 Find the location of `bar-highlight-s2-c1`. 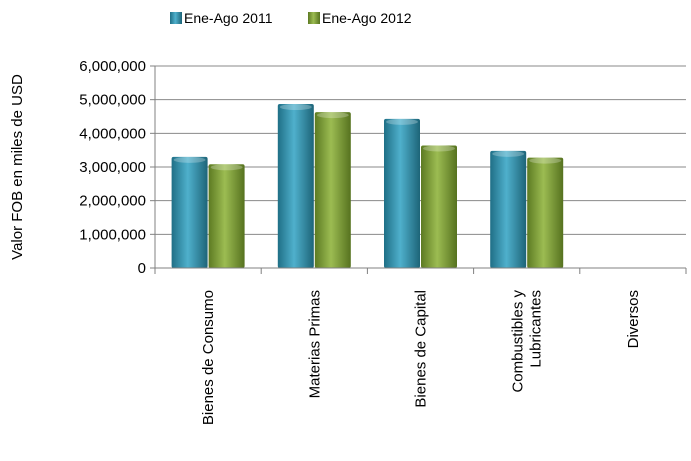

bar-highlight-s2-c1 is located at coordinates (226, 167).